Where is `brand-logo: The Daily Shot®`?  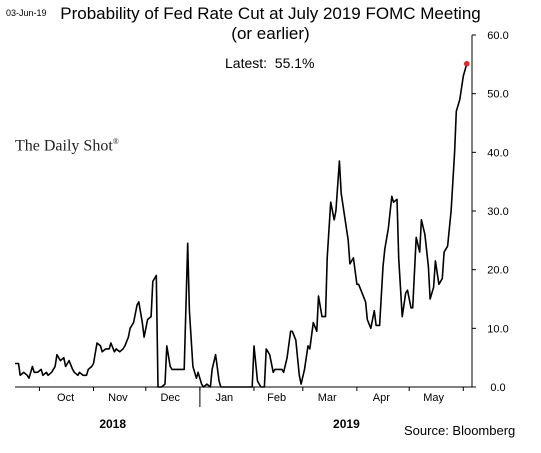
brand-logo: The Daily Shot® is located at coordinates (67, 146).